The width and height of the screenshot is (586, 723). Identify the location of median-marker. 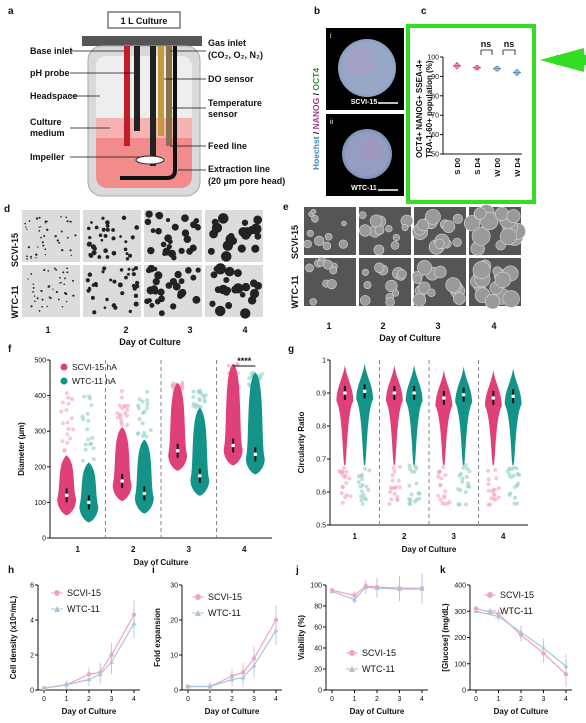
(66, 495).